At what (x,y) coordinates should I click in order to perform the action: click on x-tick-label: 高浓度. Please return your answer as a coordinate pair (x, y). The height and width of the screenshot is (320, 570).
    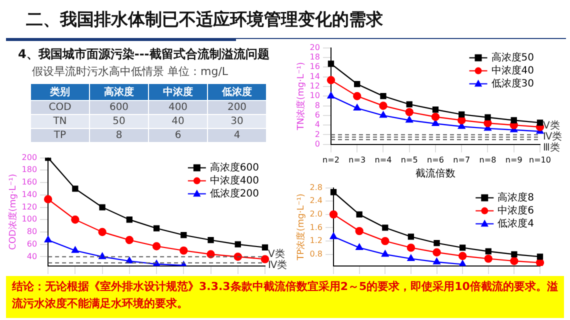
    Looking at the image, I should click on (119, 92).